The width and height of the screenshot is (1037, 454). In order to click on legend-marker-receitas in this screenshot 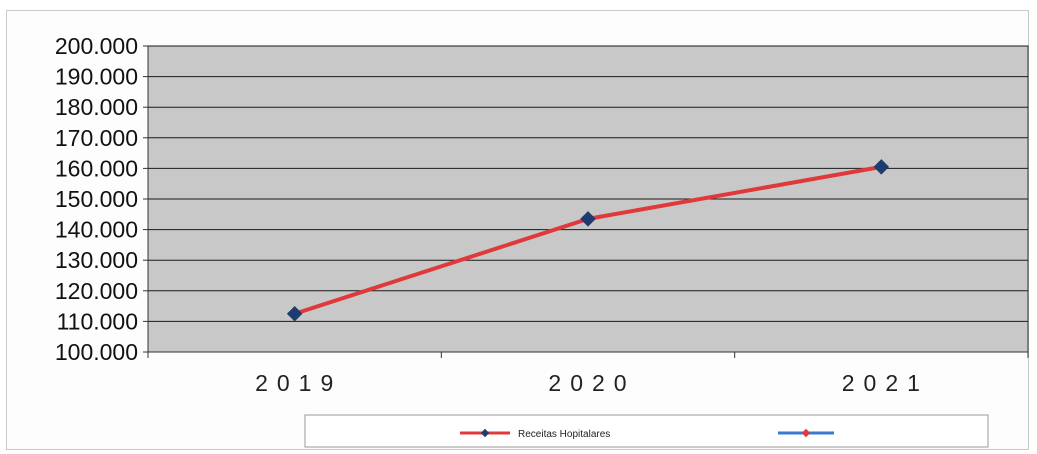, I will do `click(485, 433)`.